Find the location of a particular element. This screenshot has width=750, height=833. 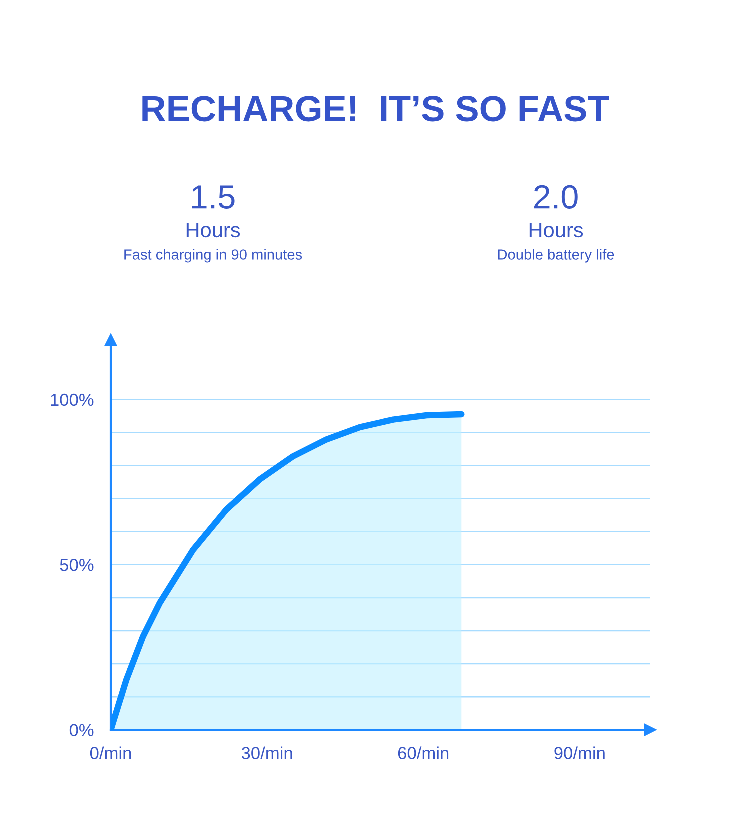

text: 1.5 is located at coordinates (213, 197).